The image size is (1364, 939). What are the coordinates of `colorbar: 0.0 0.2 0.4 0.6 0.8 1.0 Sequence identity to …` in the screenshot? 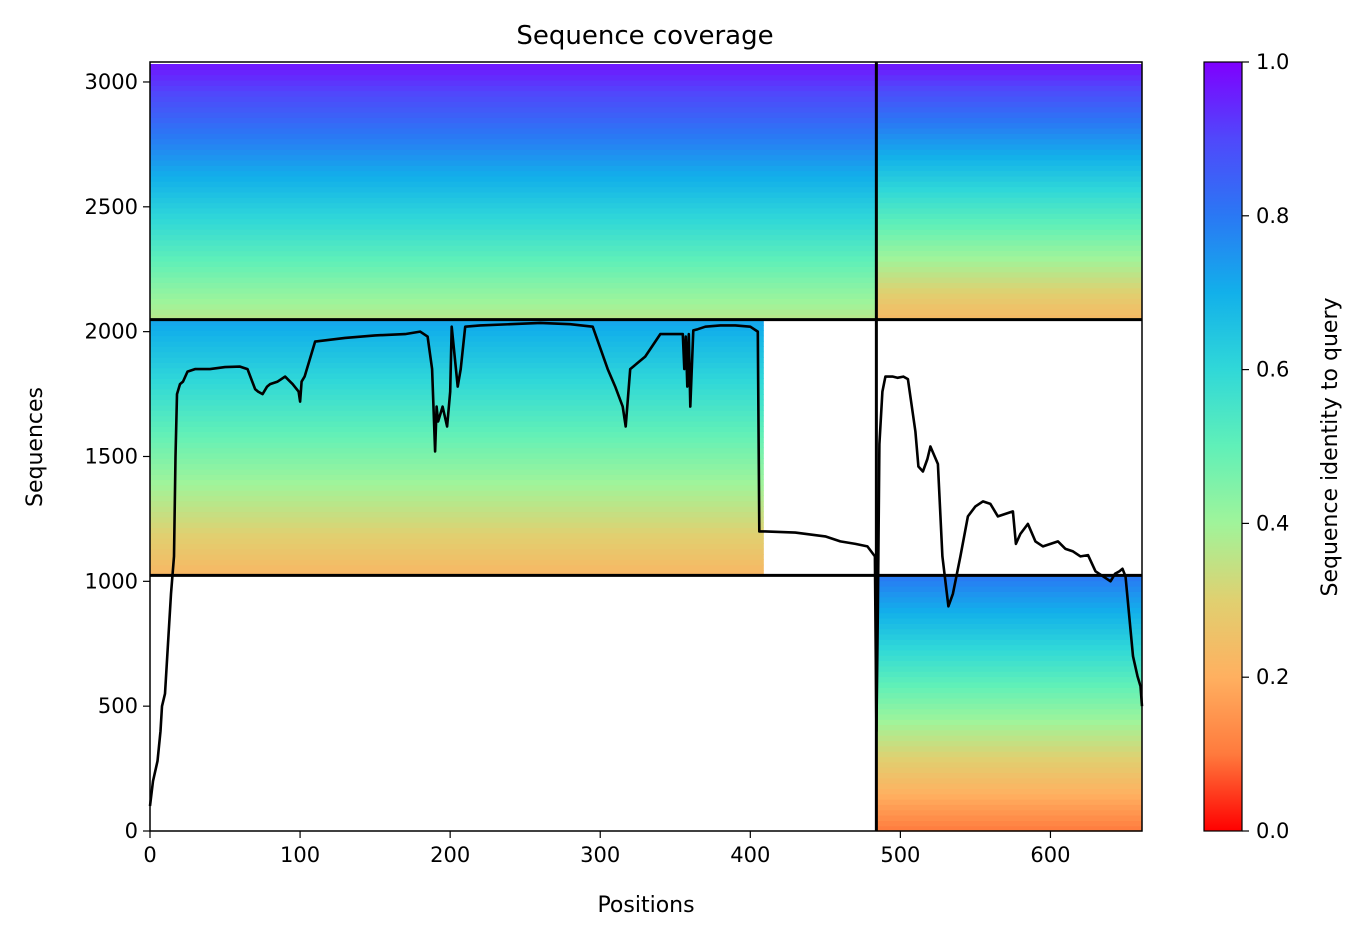 It's located at (1273, 446).